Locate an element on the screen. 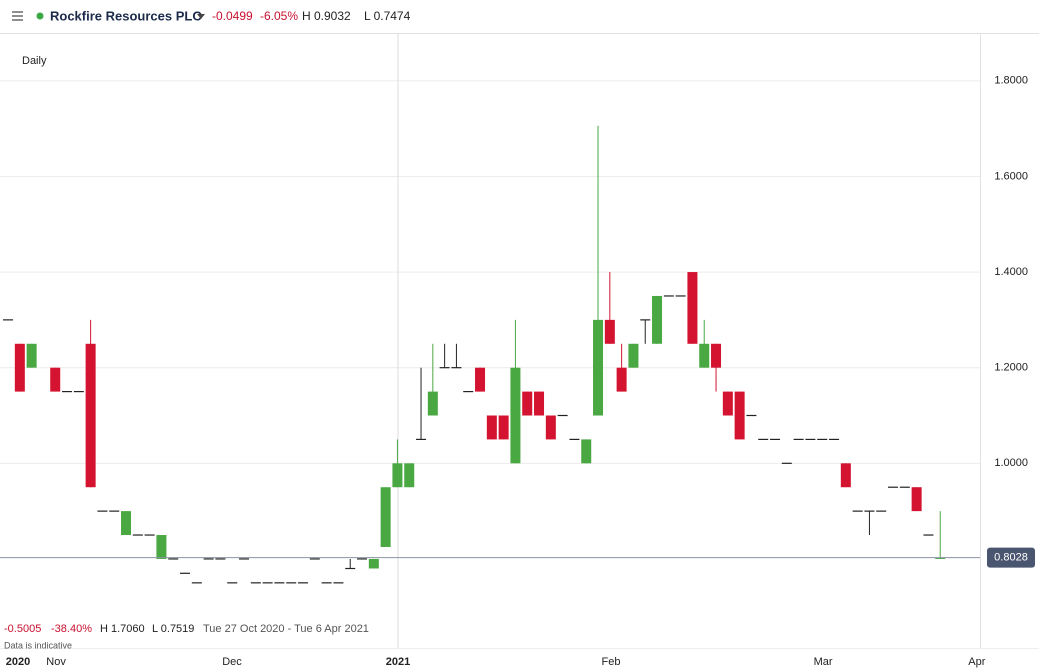 Image resolution: width=1039 pixels, height=672 pixels. high: H 0.9032 is located at coordinates (326, 16).